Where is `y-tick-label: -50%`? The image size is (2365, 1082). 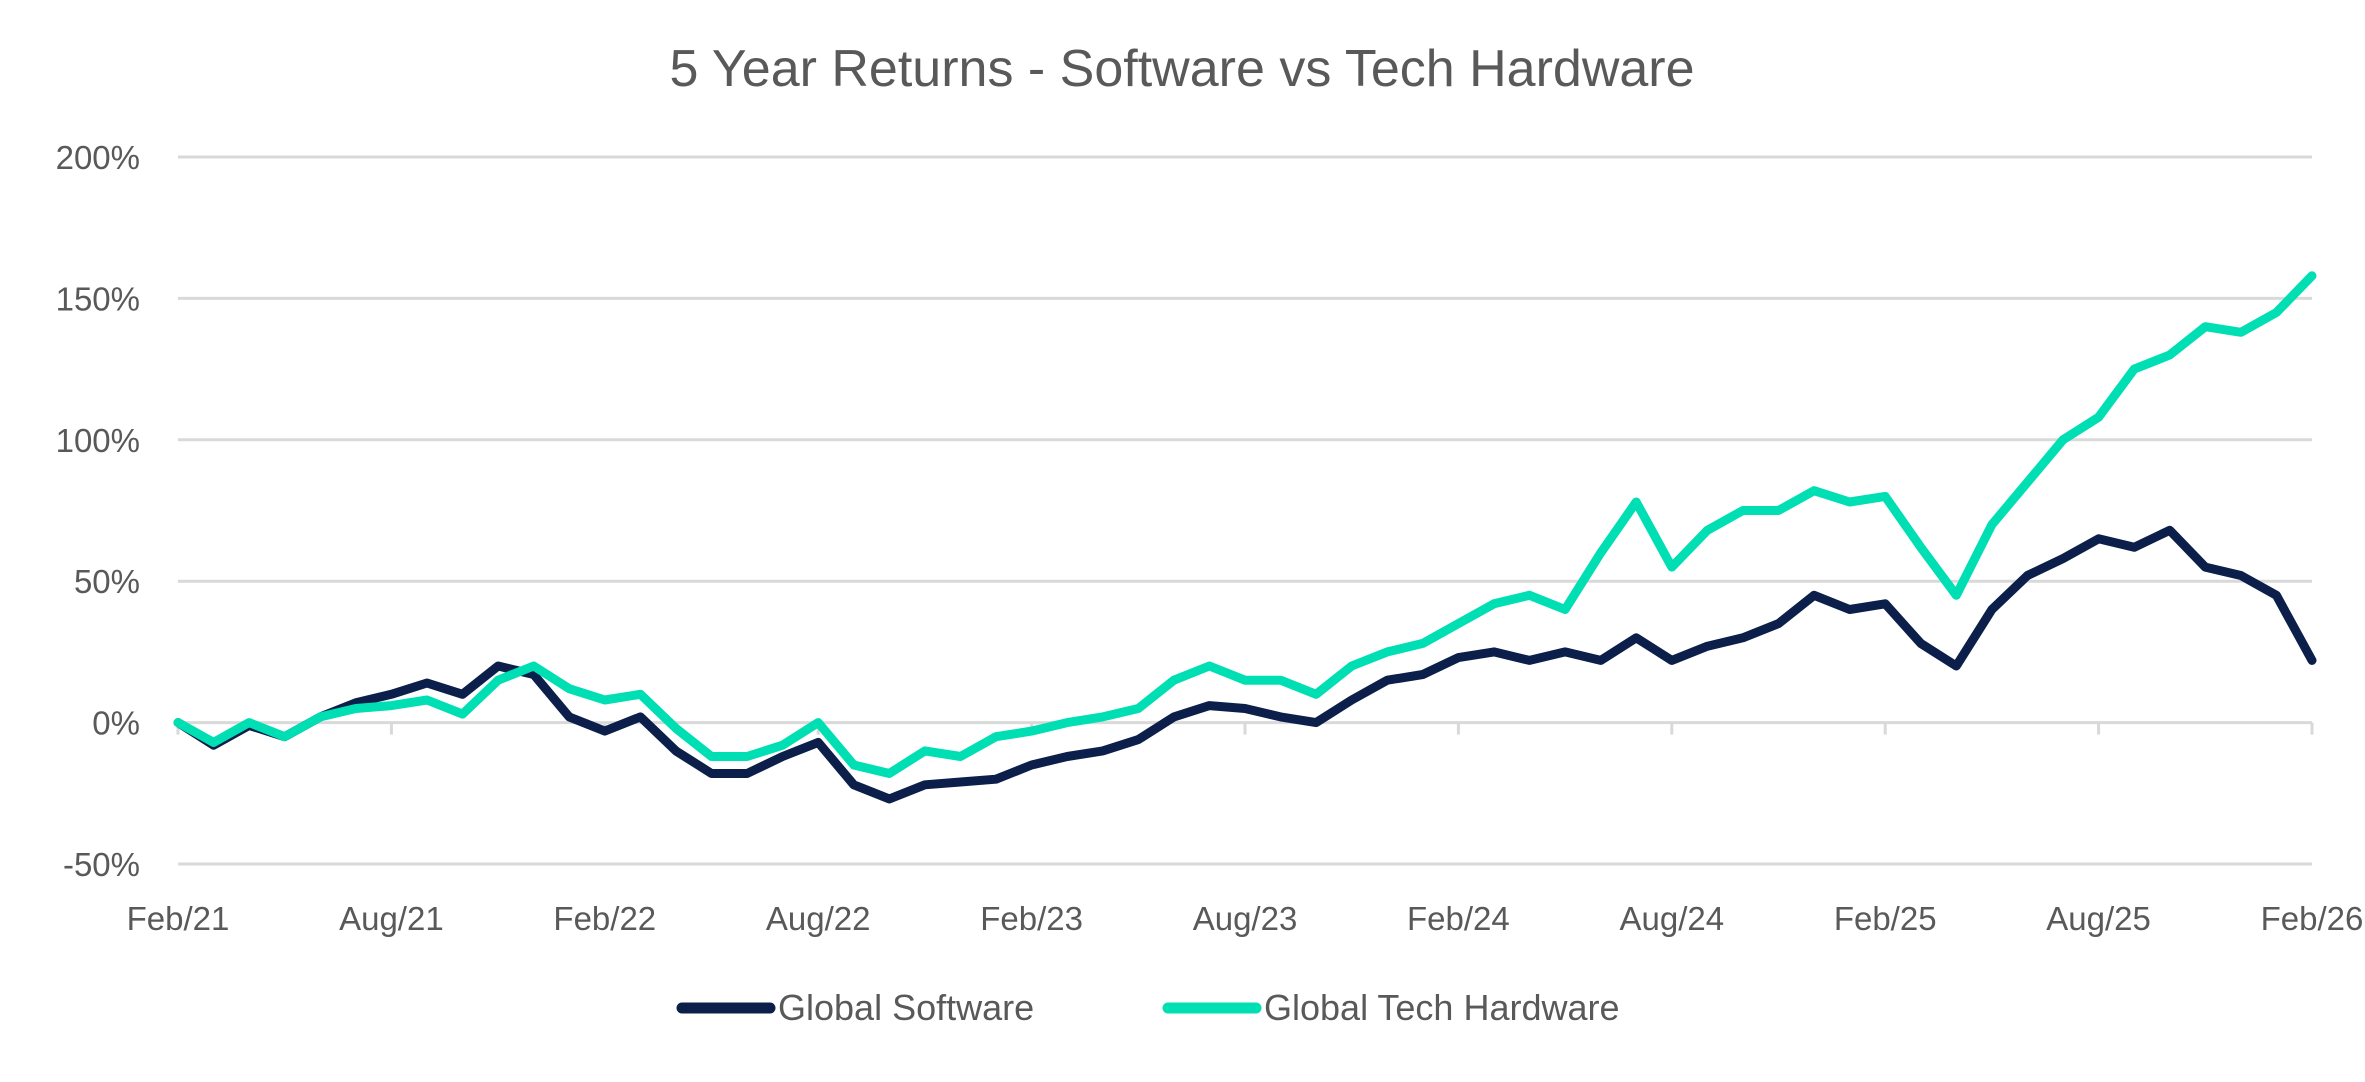
y-tick-label: -50% is located at coordinates (101, 864).